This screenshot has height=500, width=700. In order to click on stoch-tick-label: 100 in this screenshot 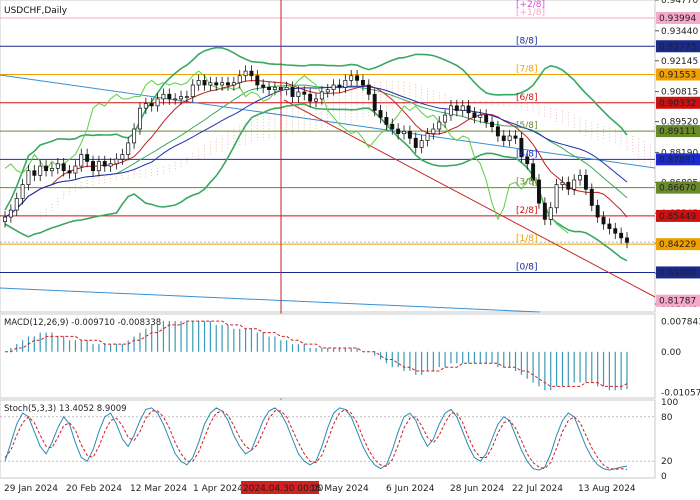, I will do `click(669, 403)`.